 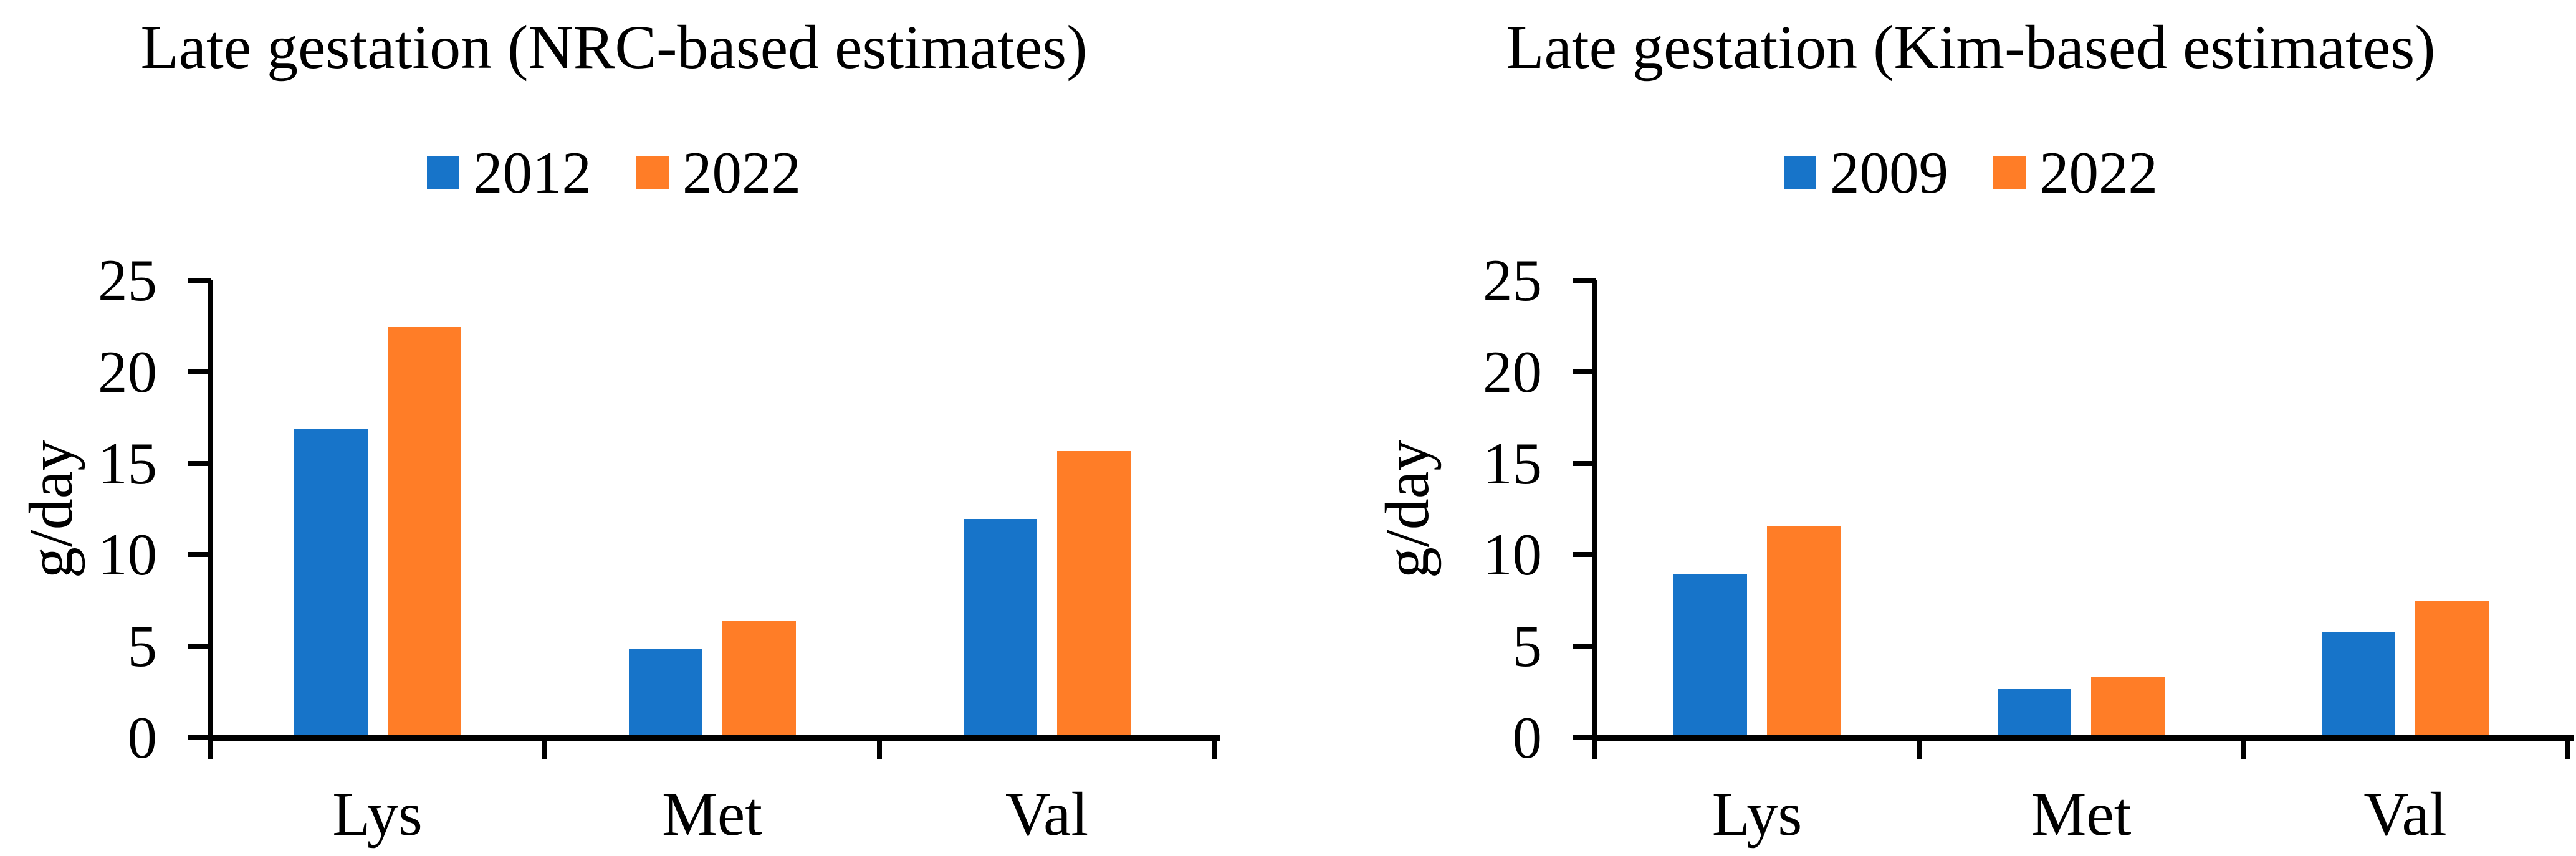 I want to click on bar-2012-val, so click(x=1001, y=627).